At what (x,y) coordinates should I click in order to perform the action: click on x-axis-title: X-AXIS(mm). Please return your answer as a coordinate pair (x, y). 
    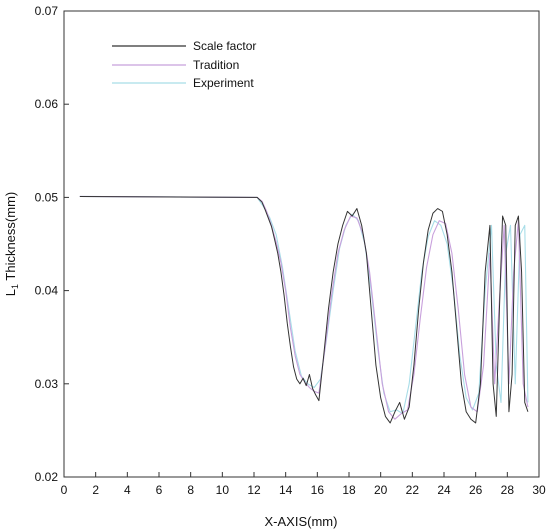
    Looking at the image, I should click on (301, 521).